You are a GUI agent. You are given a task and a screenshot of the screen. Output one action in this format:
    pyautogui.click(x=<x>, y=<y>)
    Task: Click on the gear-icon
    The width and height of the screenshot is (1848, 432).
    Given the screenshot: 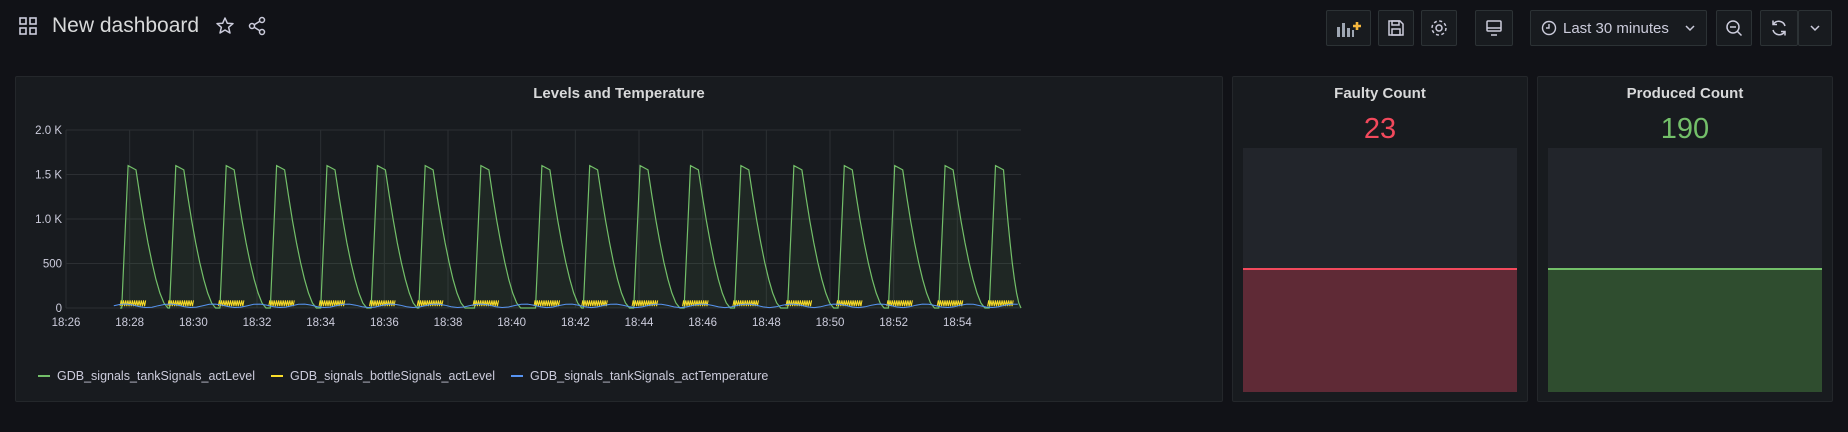 What is the action you would take?
    pyautogui.click(x=1439, y=28)
    